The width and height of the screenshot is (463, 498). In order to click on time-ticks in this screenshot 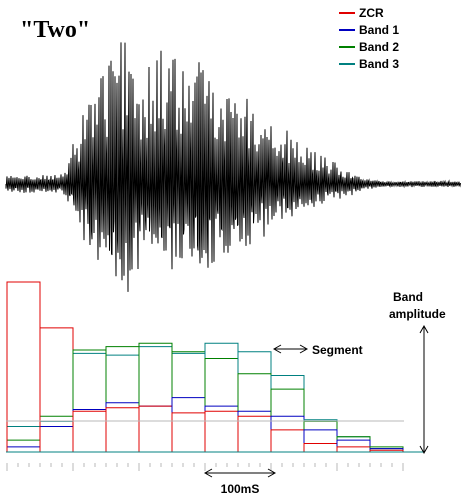, I will do `click(205, 467)`.